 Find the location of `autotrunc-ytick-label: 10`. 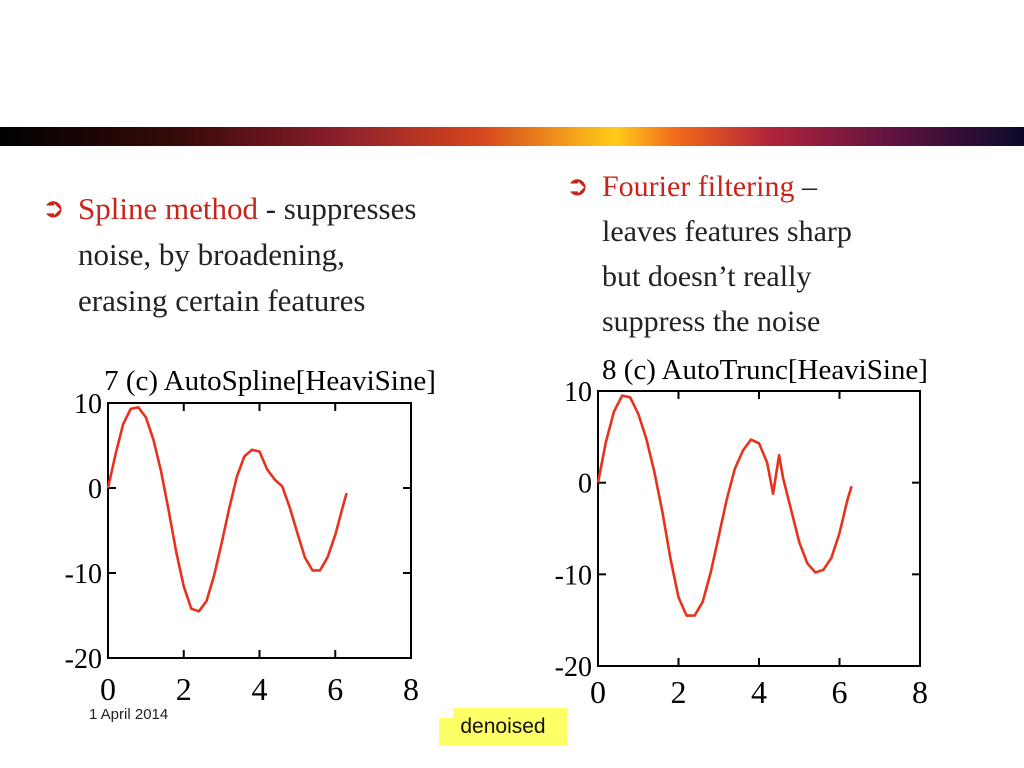

autotrunc-ytick-label: 10 is located at coordinates (578, 392).